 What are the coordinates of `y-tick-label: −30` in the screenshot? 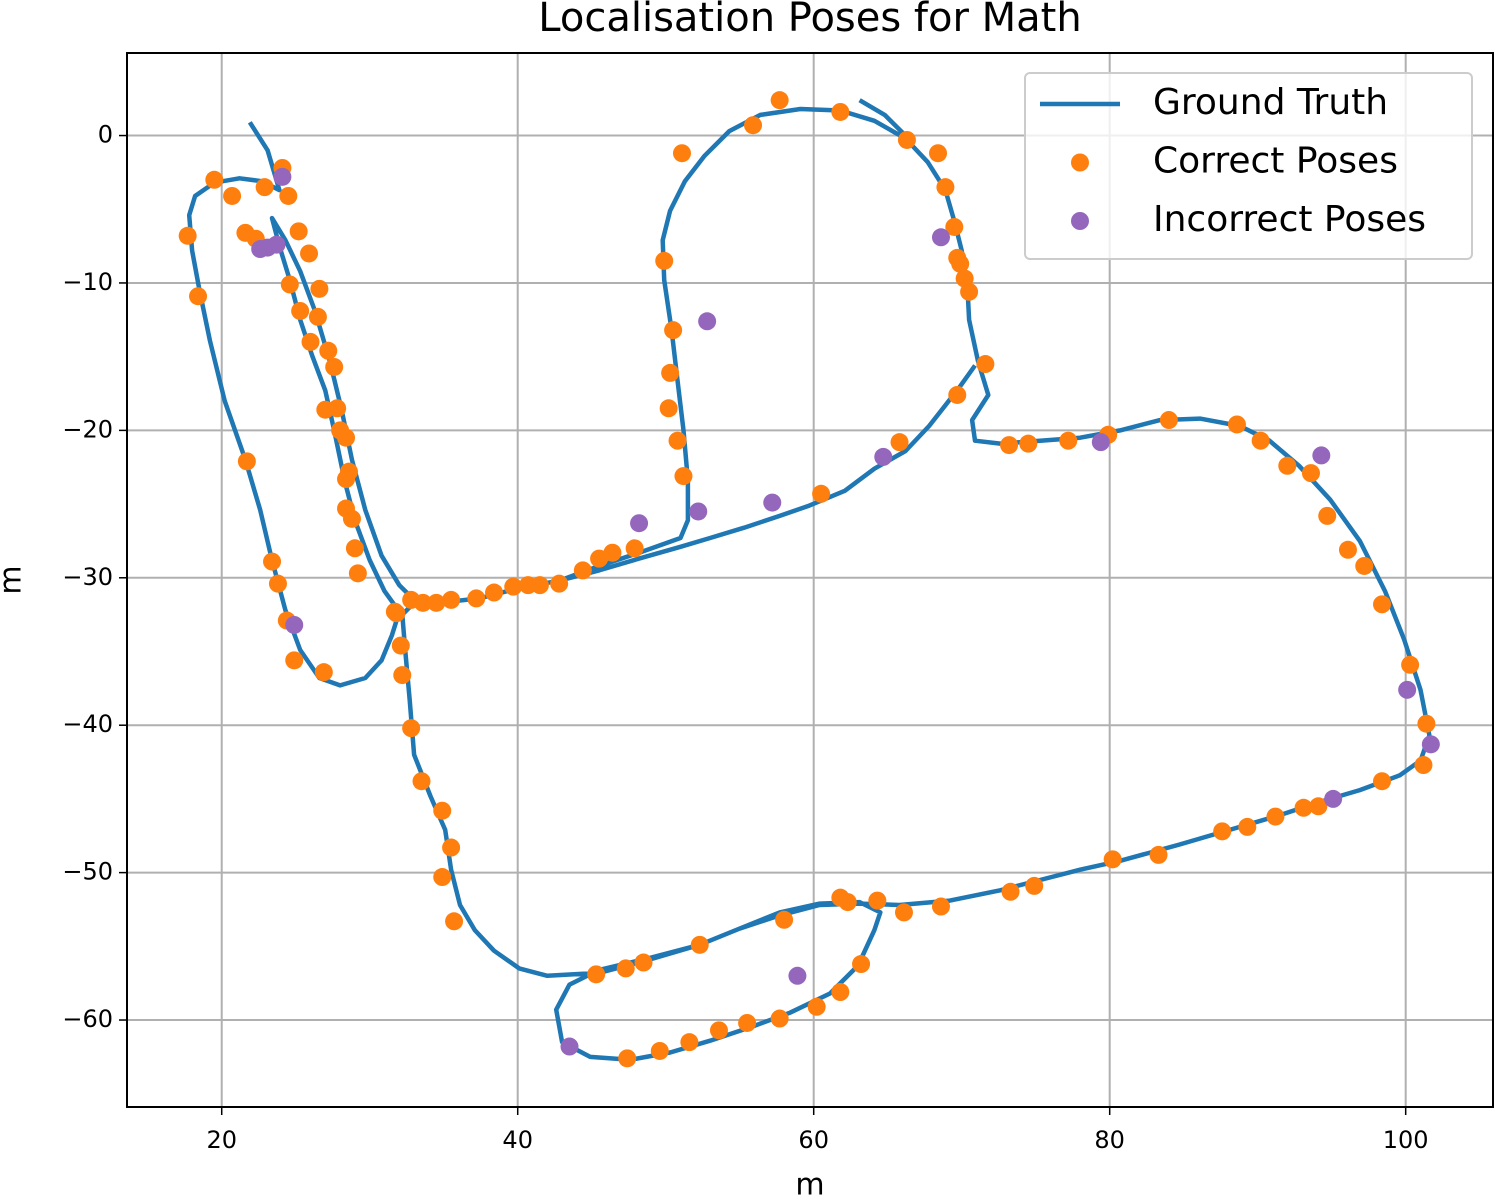 It's located at (87, 577).